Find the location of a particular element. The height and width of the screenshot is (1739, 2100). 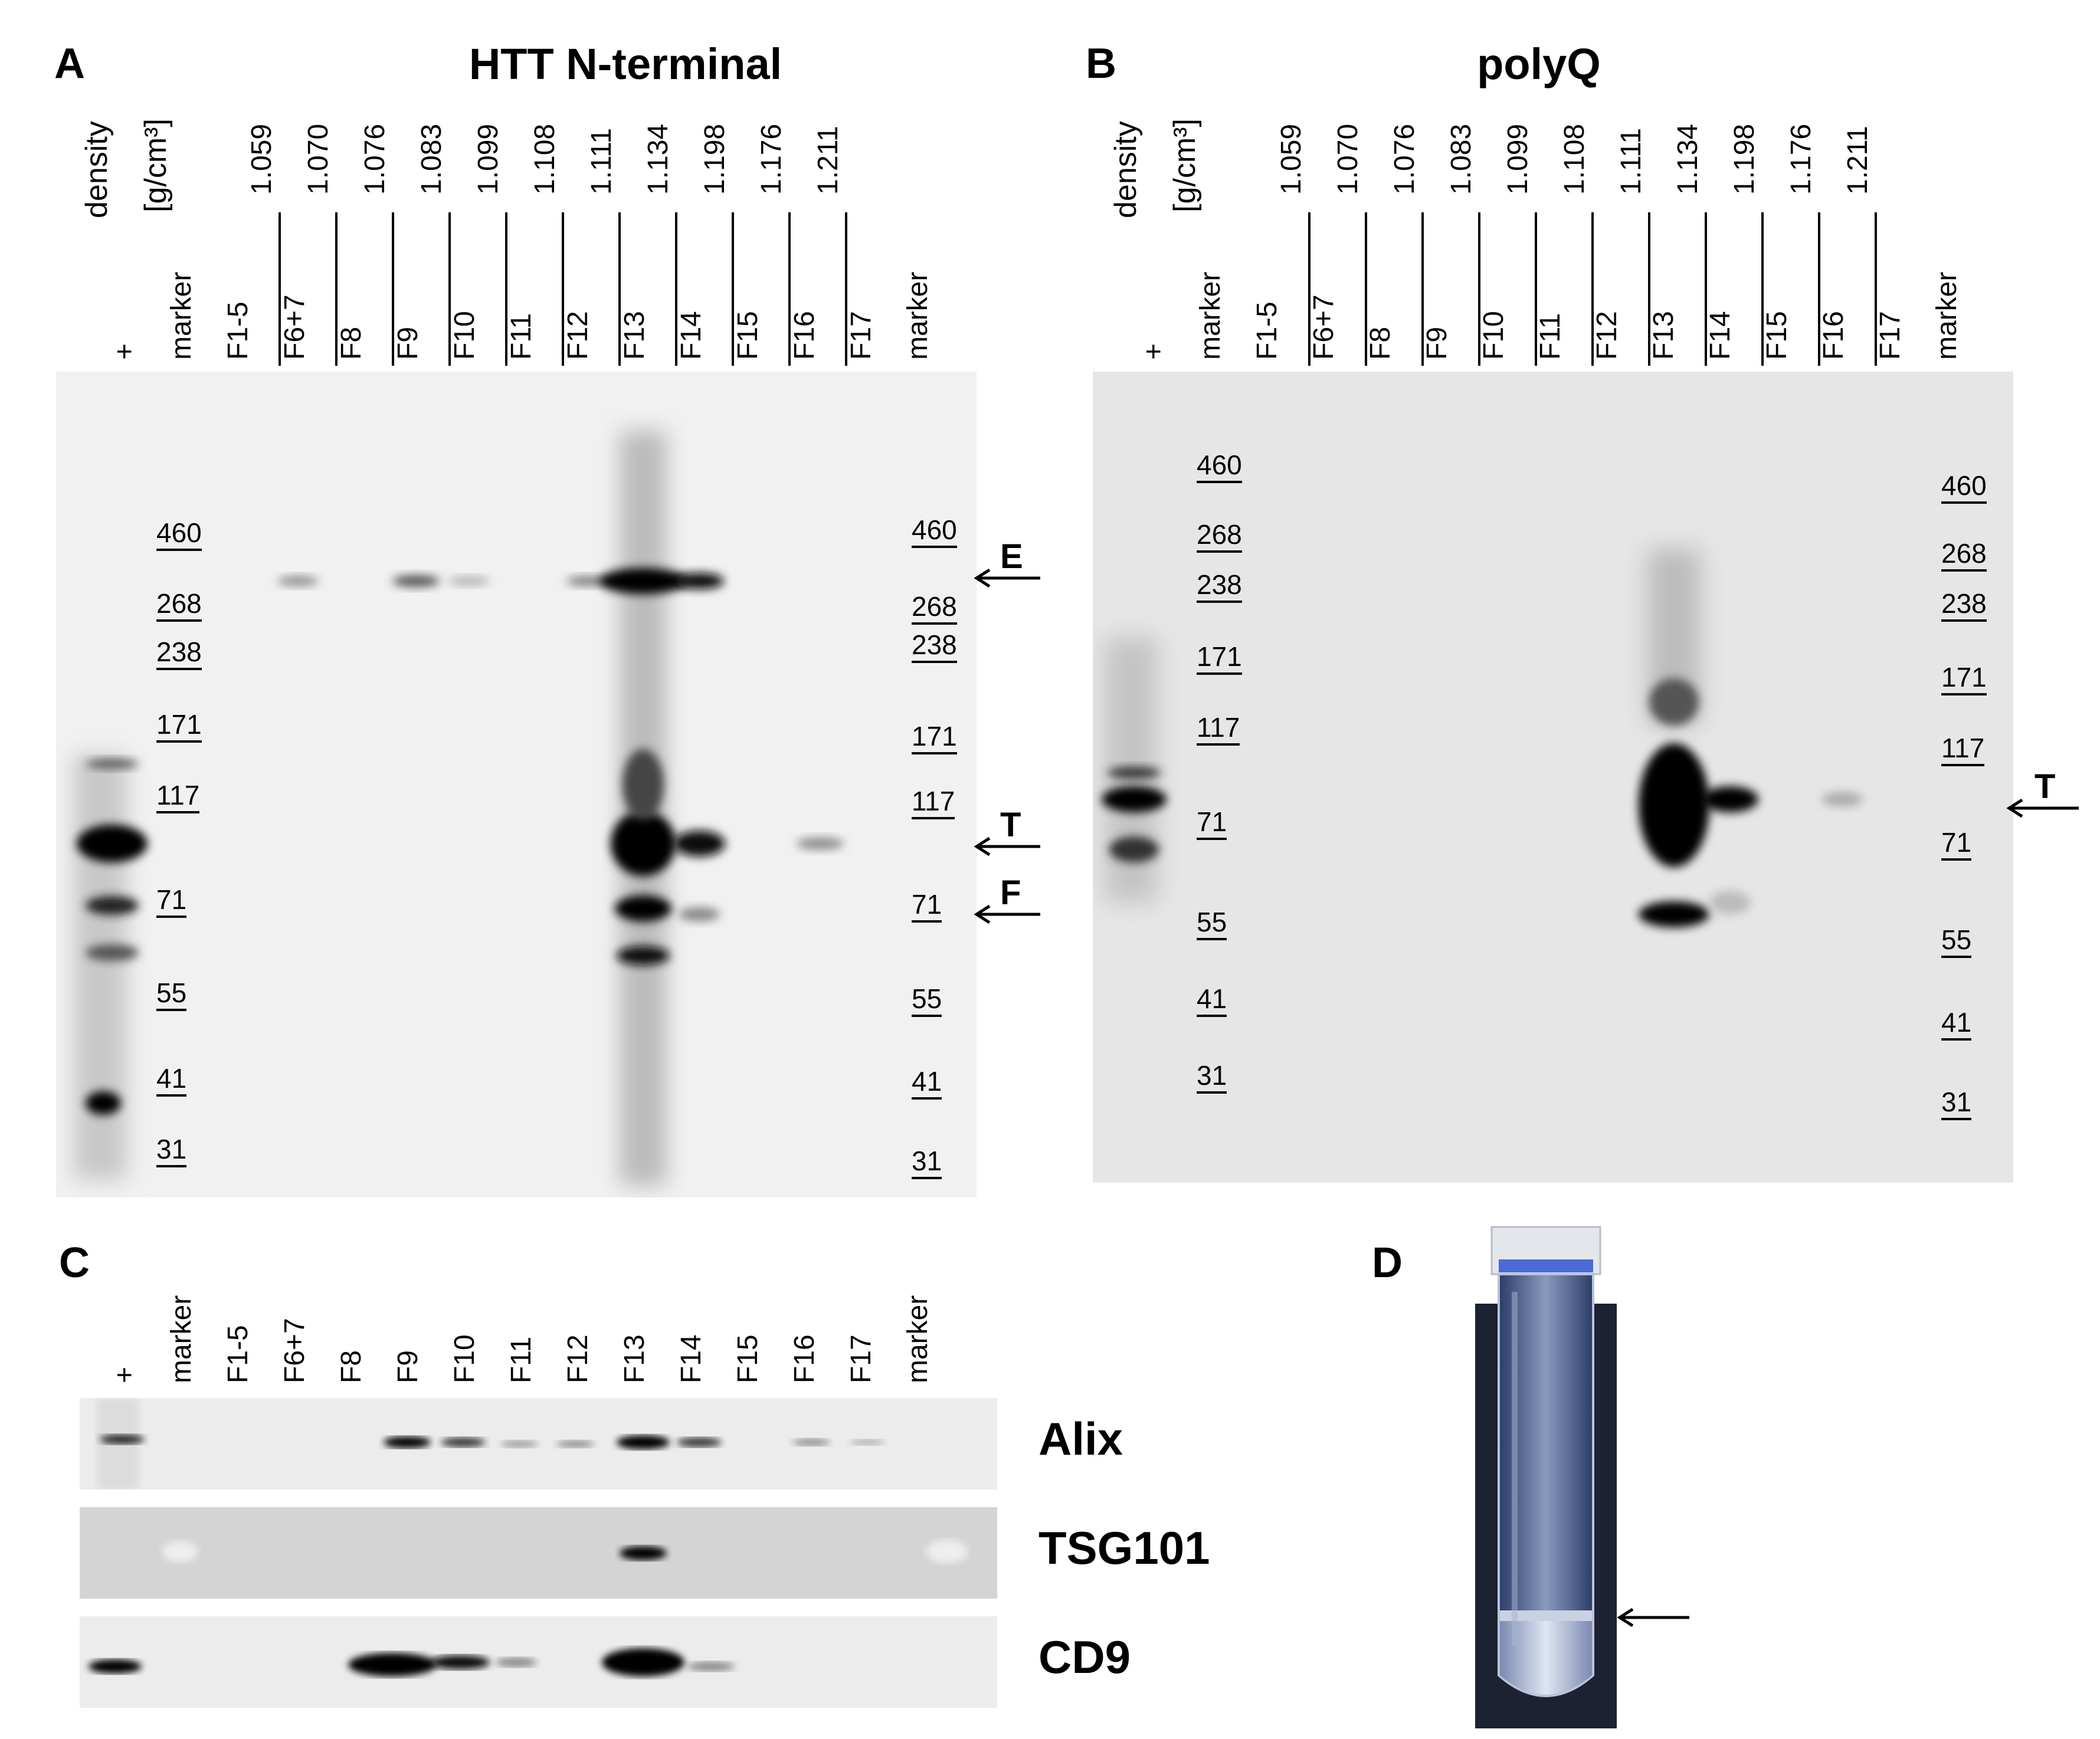

centrifuge-tube-photo is located at coordinates (1546, 1465).